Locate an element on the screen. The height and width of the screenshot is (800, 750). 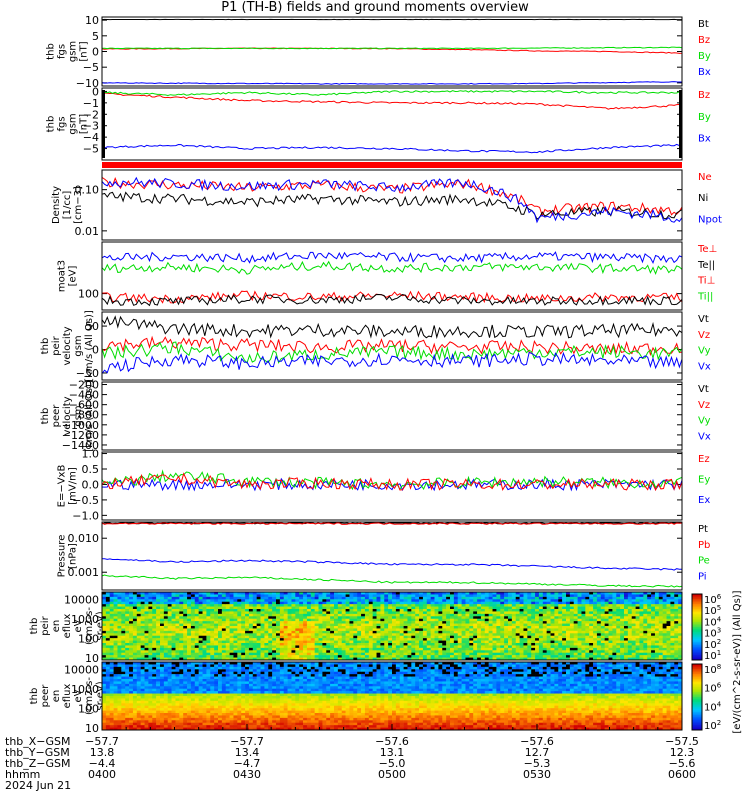
y-axis-label: Pressure[nPa] is located at coordinates (68, 556).